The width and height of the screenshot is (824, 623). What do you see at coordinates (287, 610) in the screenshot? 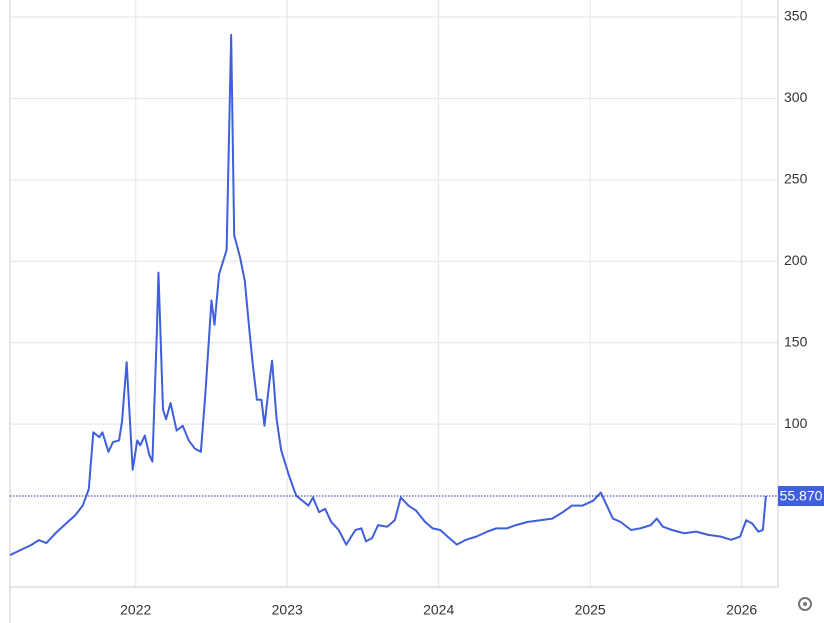
I see `x-tick-label: 2023` at bounding box center [287, 610].